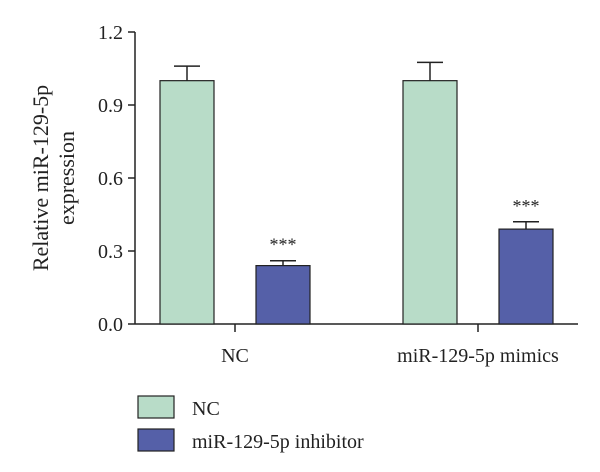 Image resolution: width=600 pixels, height=472 pixels. Describe the element at coordinates (110, 252) in the screenshot. I see `y-tick-label: 0.3` at that location.